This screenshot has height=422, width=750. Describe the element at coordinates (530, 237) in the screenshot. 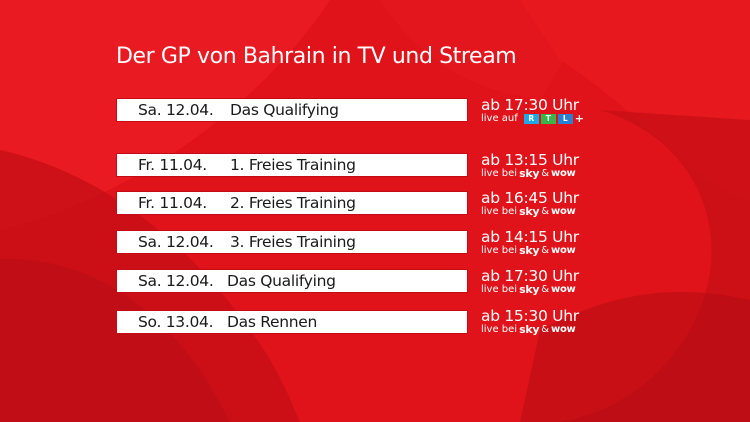

I see `schedule-time: ab 14:15 Uhr` at that location.